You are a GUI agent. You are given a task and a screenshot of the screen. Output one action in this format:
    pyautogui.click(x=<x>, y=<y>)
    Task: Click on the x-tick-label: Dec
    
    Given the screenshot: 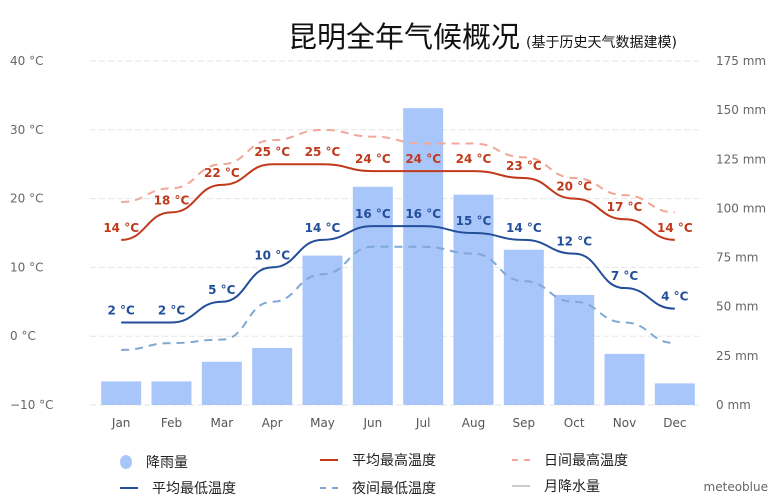 What is the action you would take?
    pyautogui.click(x=674, y=423)
    